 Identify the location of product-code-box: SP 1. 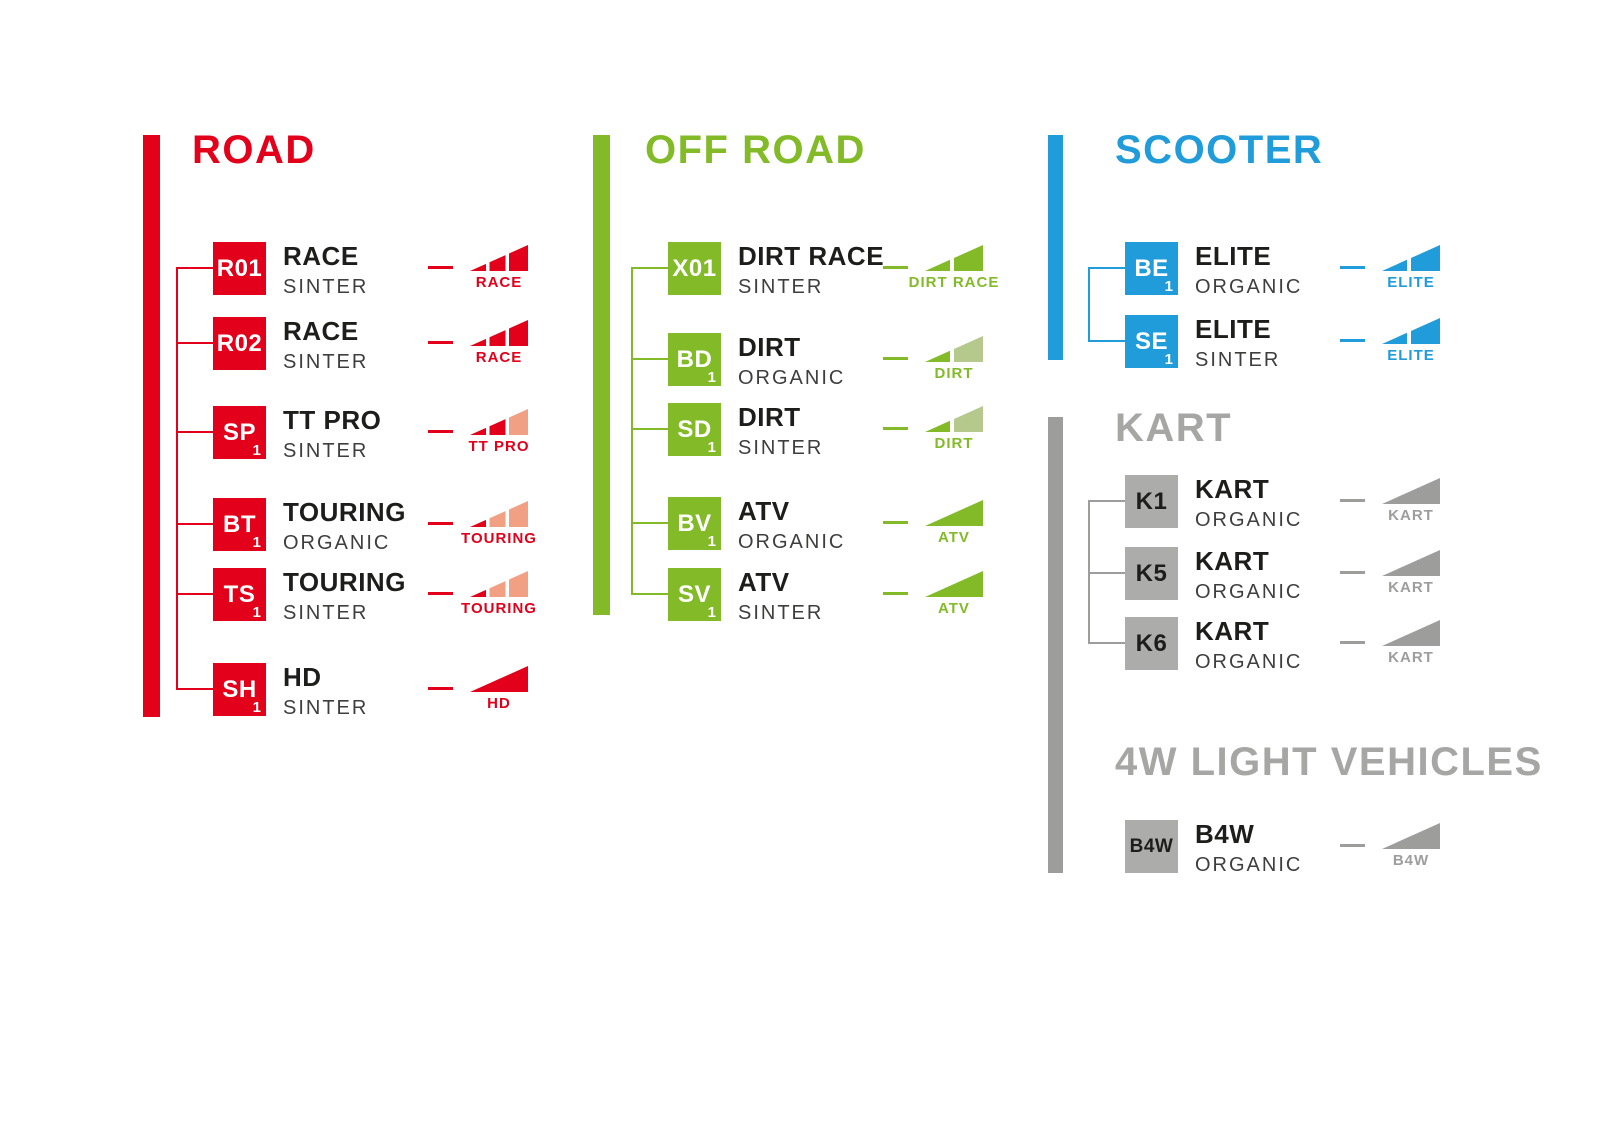
(239, 432).